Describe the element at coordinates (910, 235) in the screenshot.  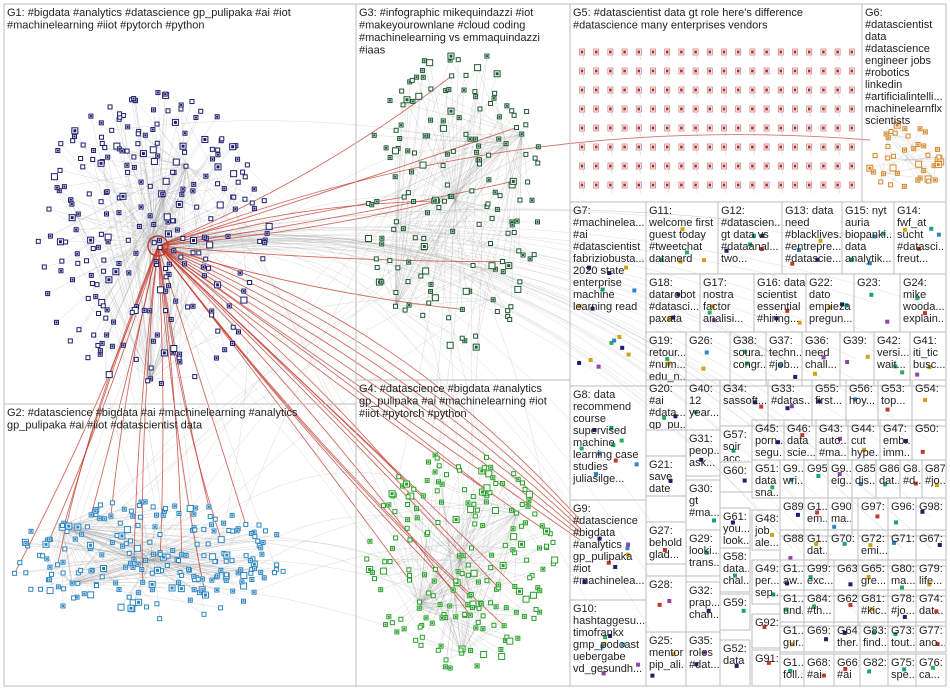
I see `group-label: sucht` at that location.